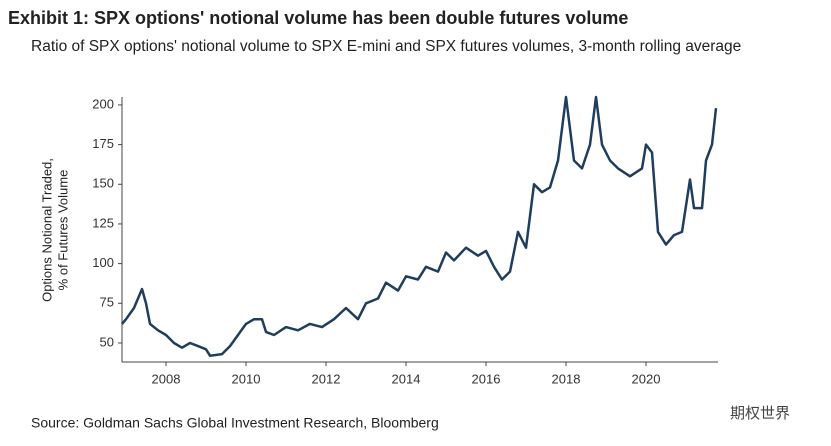 The image size is (831, 446). Describe the element at coordinates (760, 413) in the screenshot. I see `watermark: 期权世界` at that location.